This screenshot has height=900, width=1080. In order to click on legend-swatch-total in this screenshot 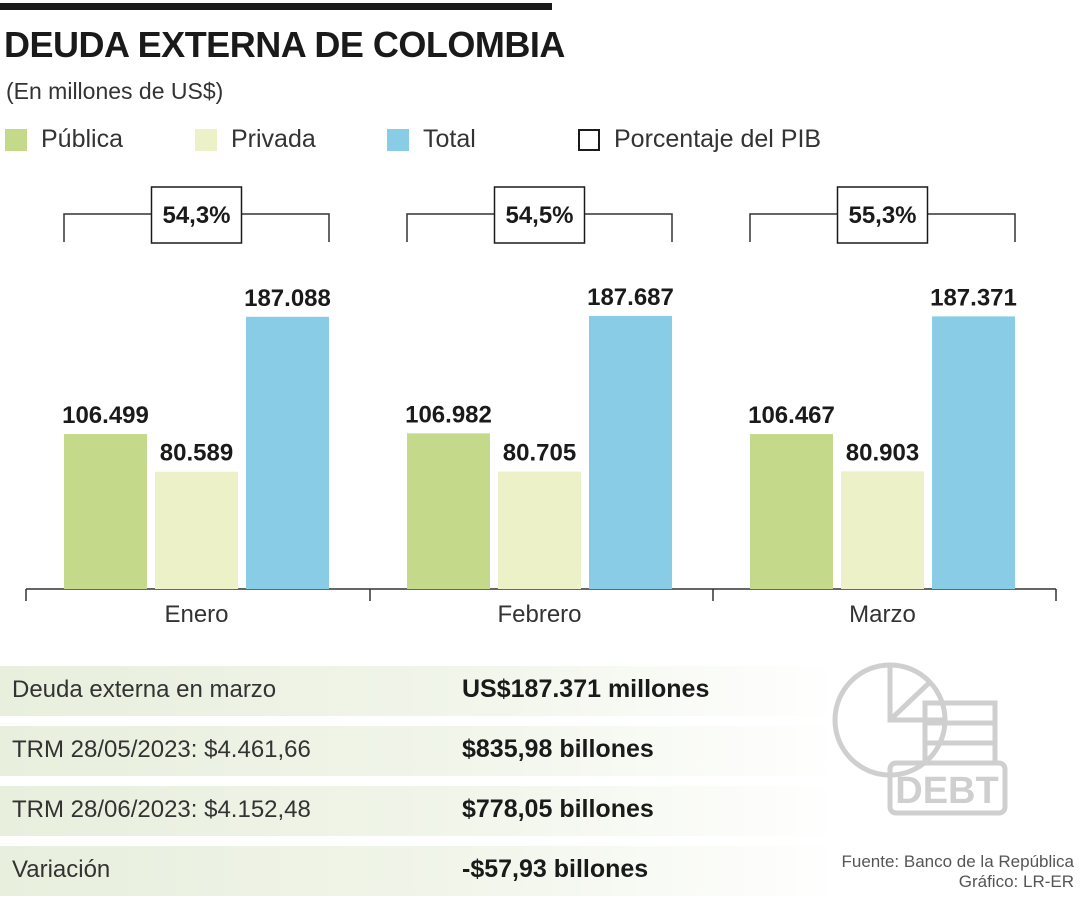, I will do `click(398, 139)`.